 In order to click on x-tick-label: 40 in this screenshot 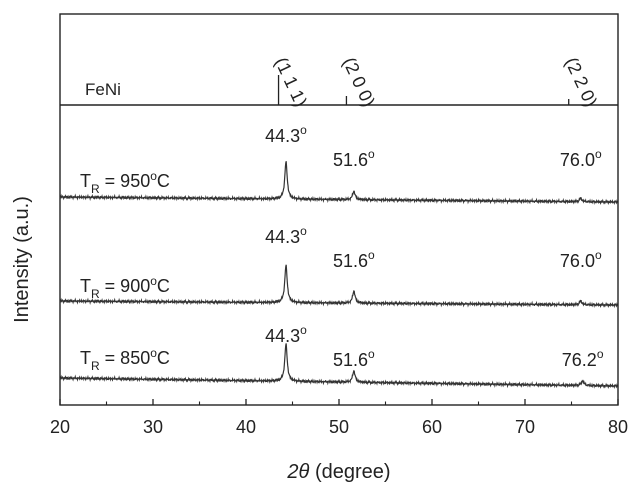, I will do `click(246, 427)`.